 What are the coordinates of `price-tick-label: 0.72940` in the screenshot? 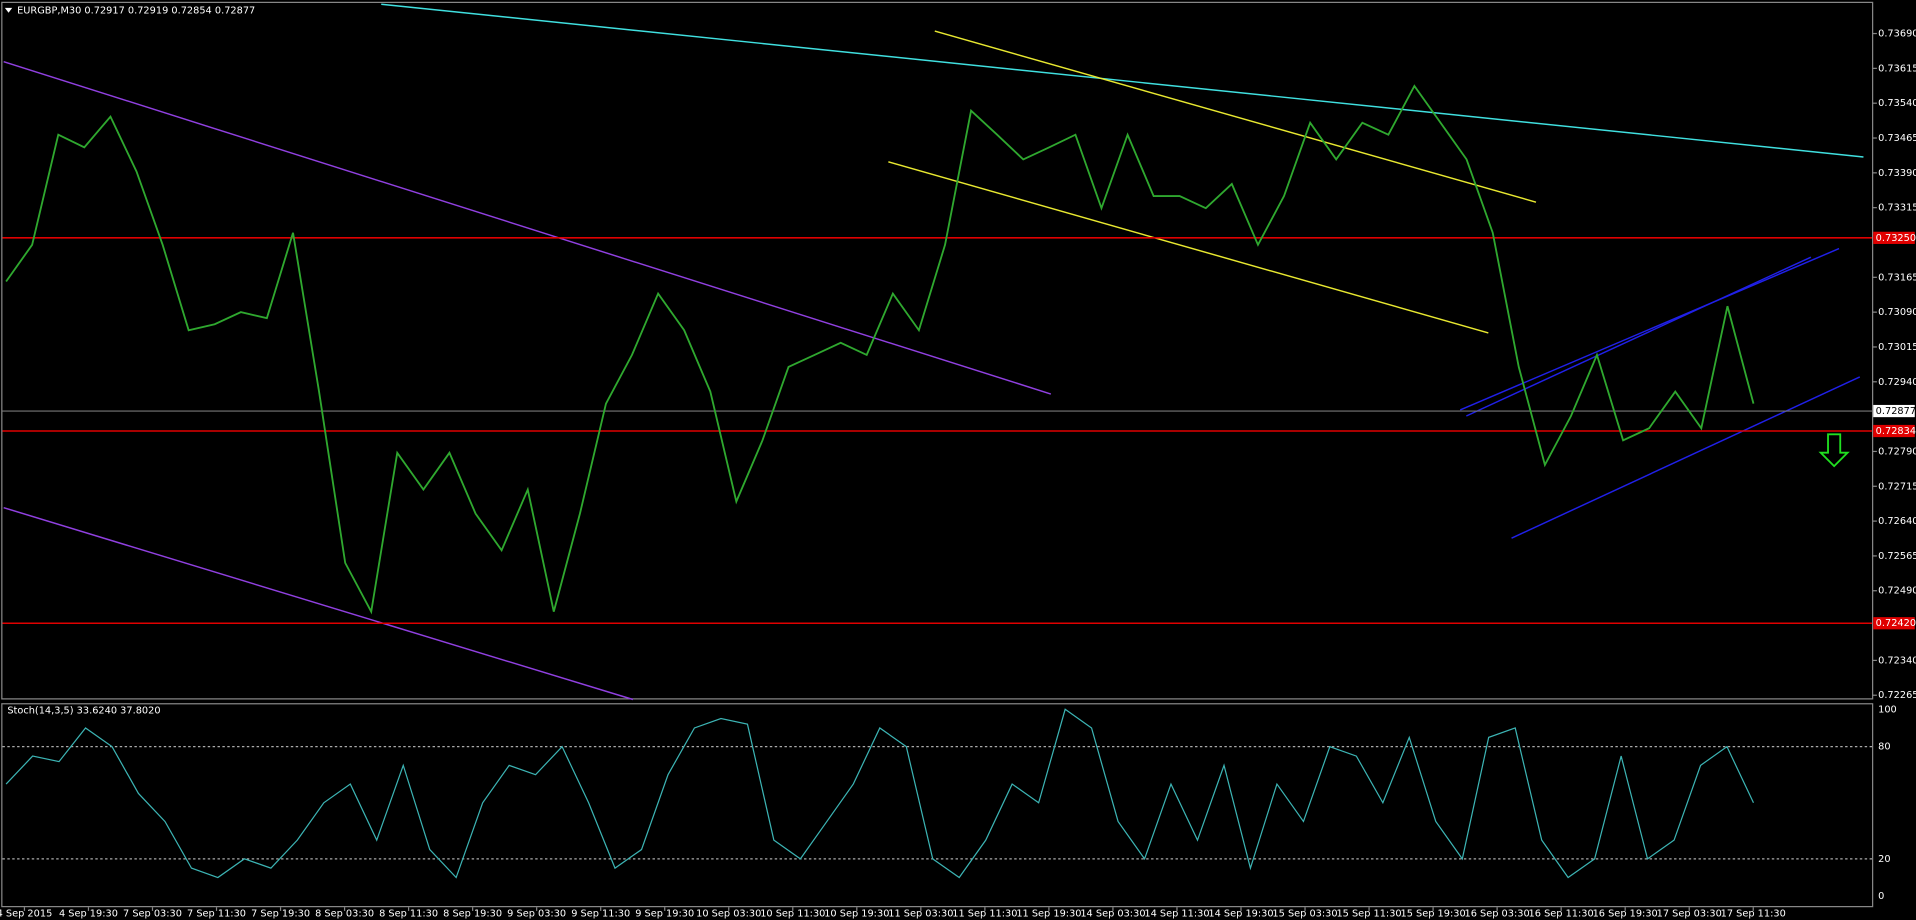 It's located at (1897, 382).